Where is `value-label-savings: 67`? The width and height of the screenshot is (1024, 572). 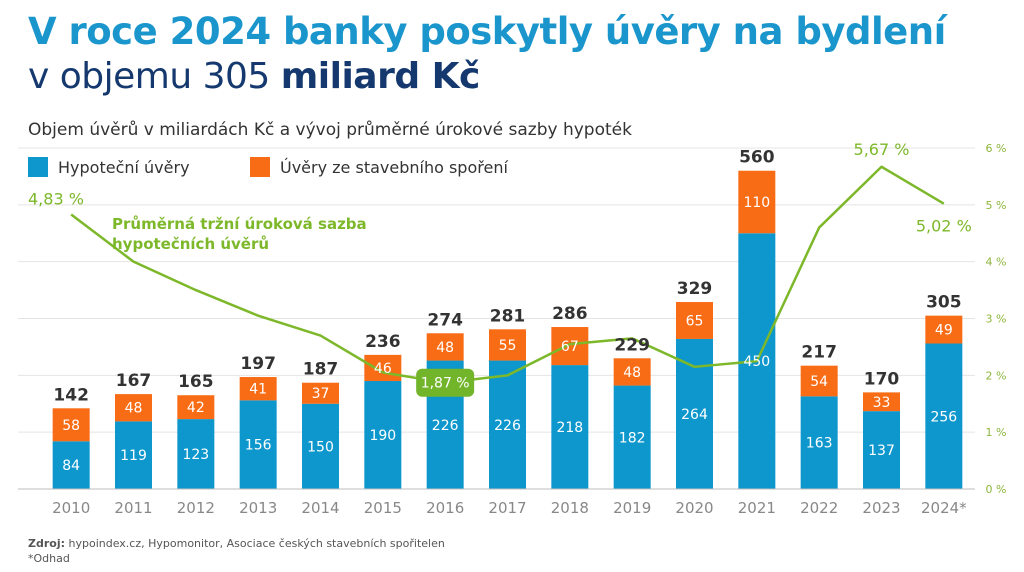
value-label-savings: 67 is located at coordinates (570, 347).